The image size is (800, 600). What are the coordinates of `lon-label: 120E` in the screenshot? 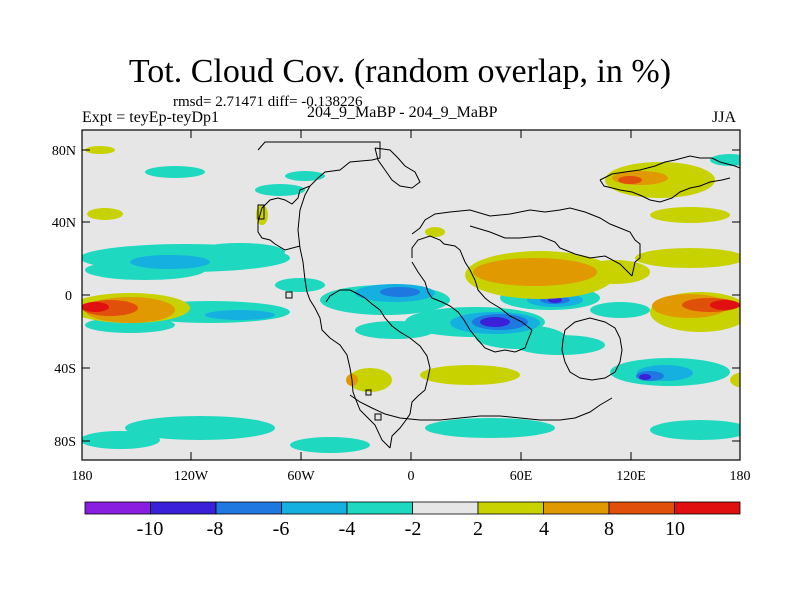 It's located at (631, 476).